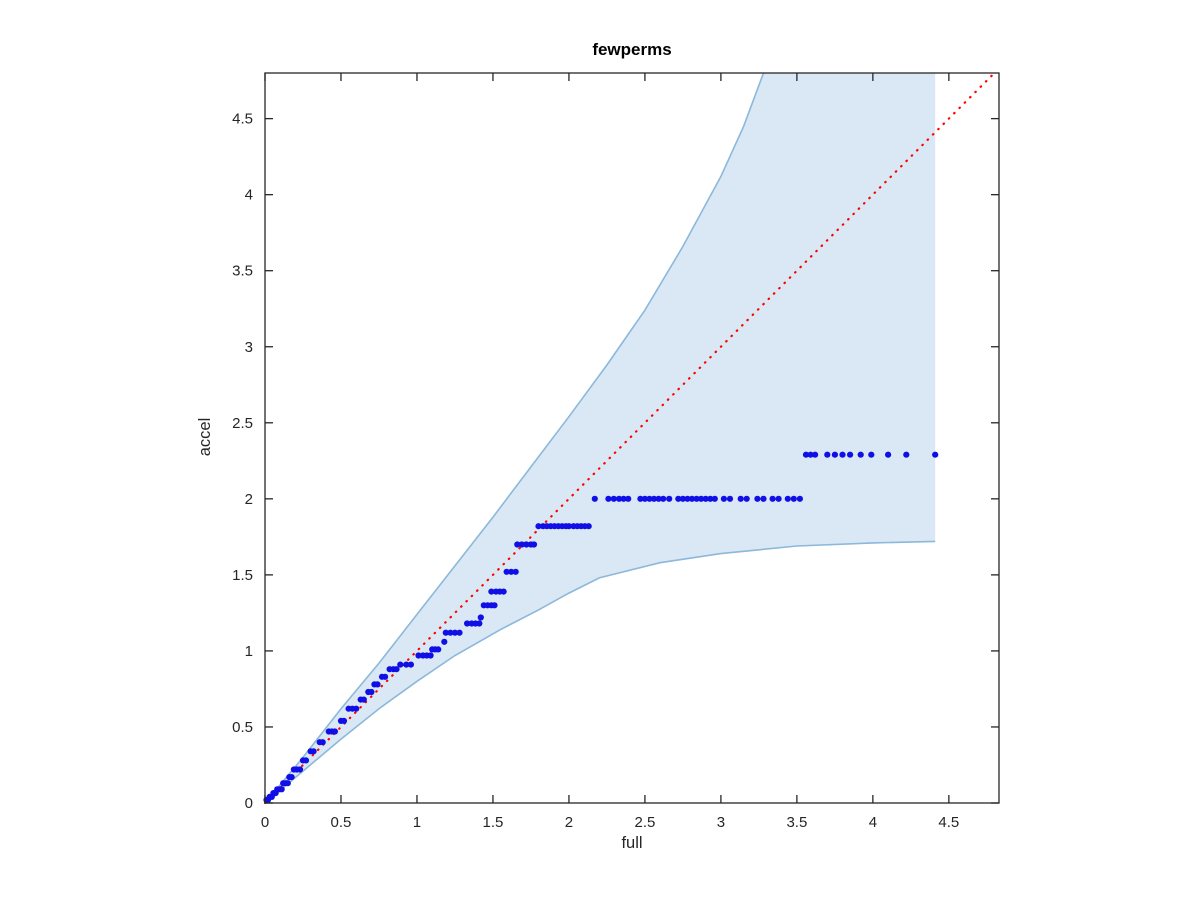 This screenshot has width=1200, height=900. Describe the element at coordinates (265, 822) in the screenshot. I see `x-tick-label: 0` at that location.